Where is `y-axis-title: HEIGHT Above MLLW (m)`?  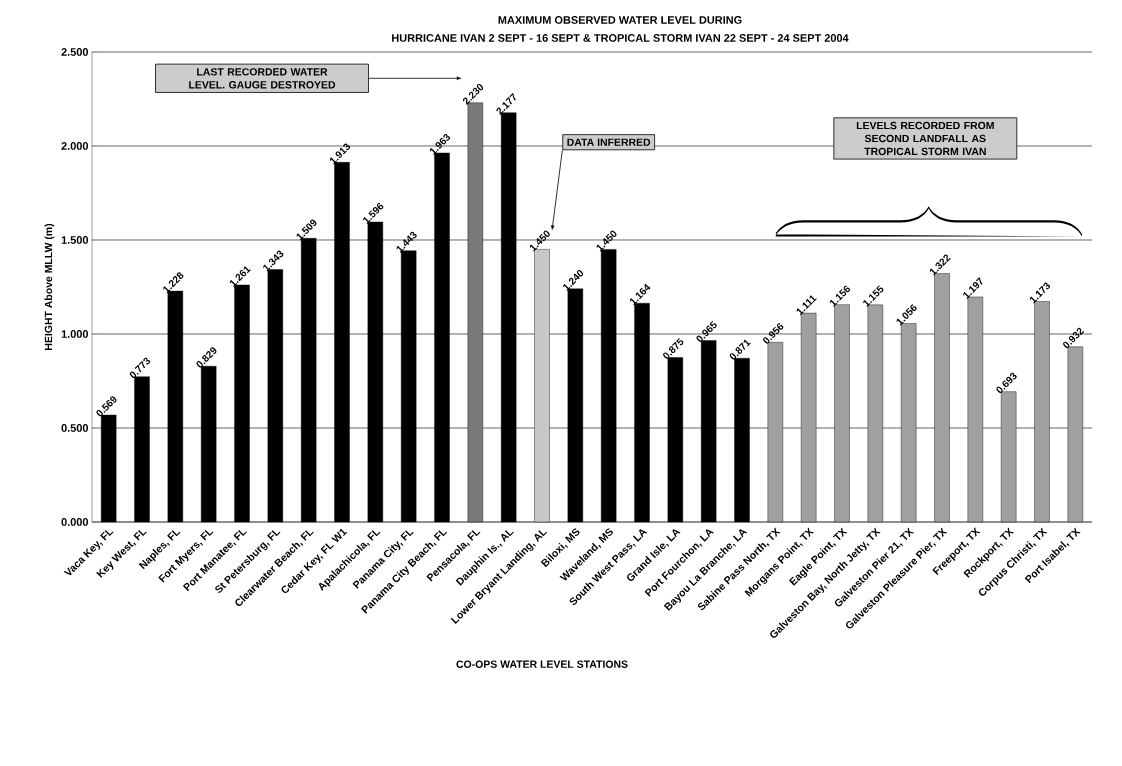
y-axis-title: HEIGHT Above MLLW (m) is located at coordinates (49, 286).